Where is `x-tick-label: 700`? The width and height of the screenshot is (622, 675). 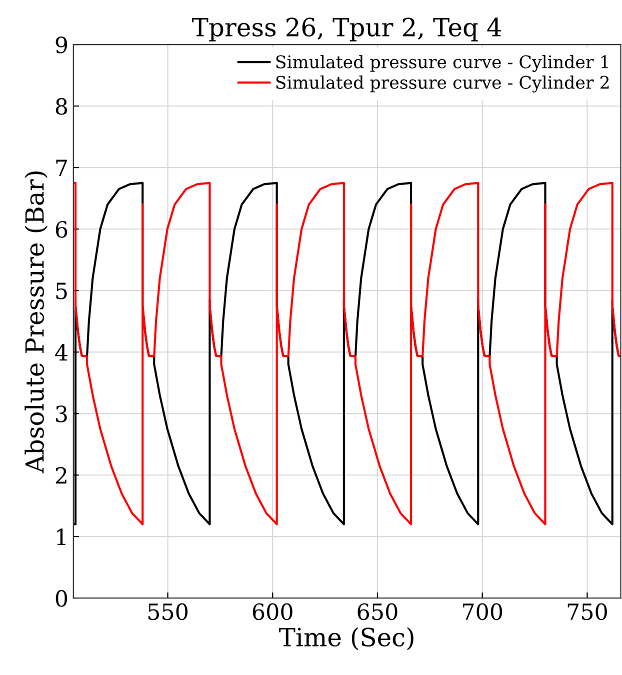 x-tick-label: 700 is located at coordinates (482, 611).